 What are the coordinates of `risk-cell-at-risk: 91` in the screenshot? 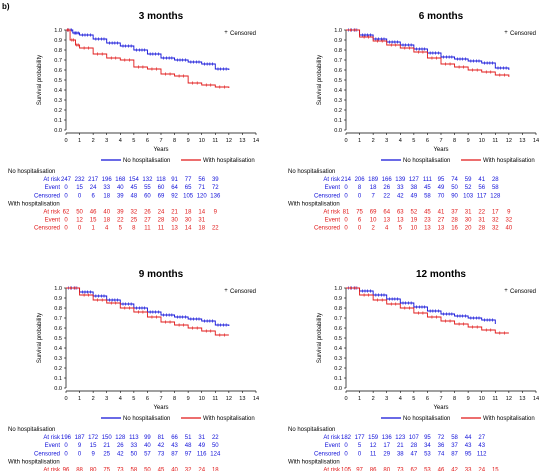 It's located at (174, 180).